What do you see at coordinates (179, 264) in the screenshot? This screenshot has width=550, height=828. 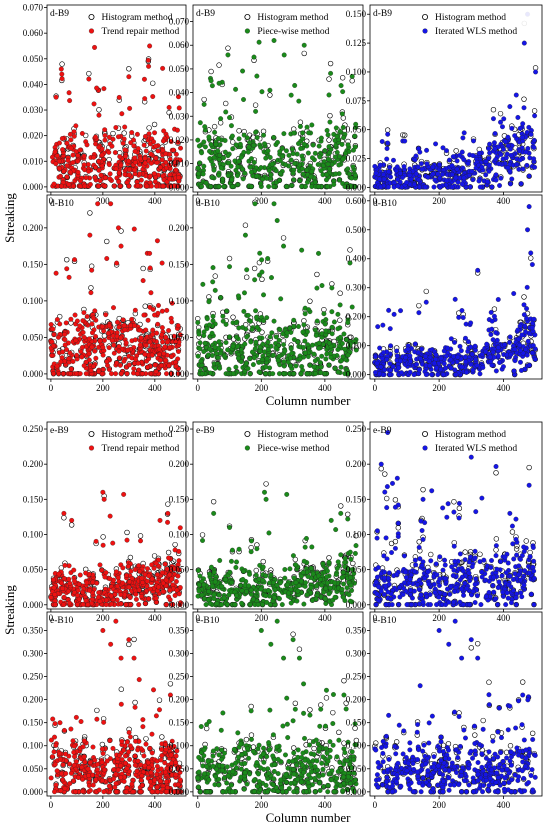 I see `y-tick-label: 0.150` at bounding box center [179, 264].